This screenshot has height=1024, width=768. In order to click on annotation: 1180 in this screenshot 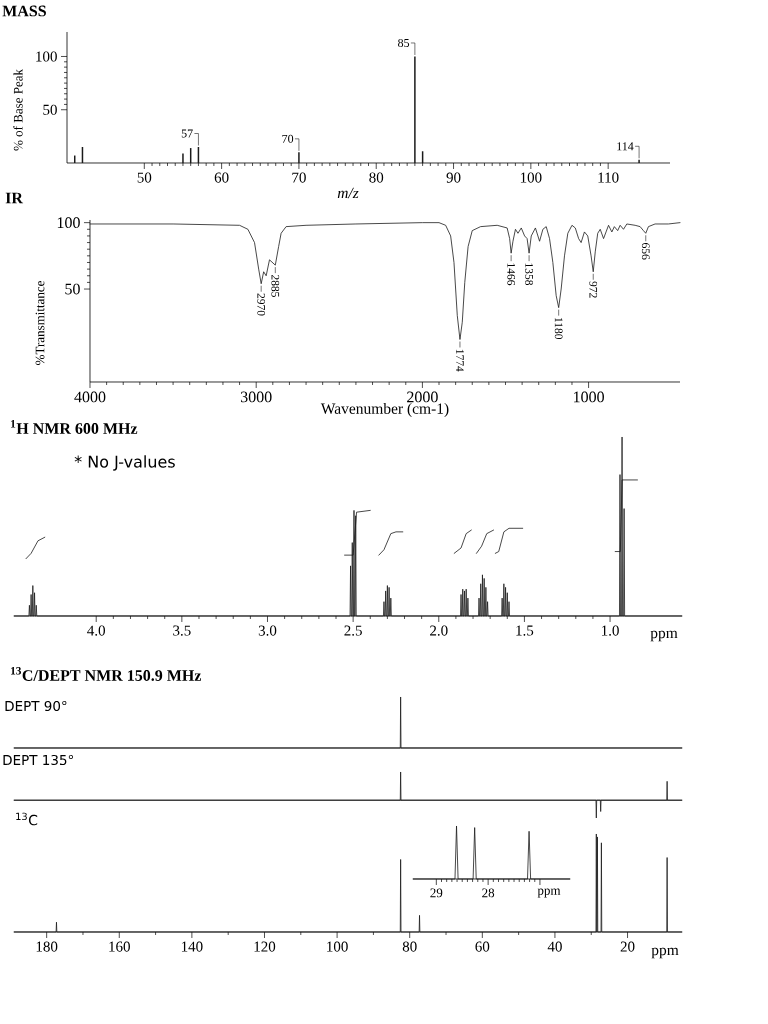, I will do `click(558, 328)`.